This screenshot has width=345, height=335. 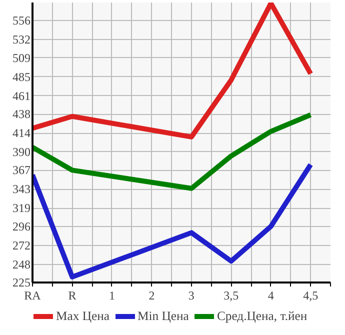 What do you see at coordinates (163, 316) in the screenshot?
I see `legend-label: Min Цена` at bounding box center [163, 316].